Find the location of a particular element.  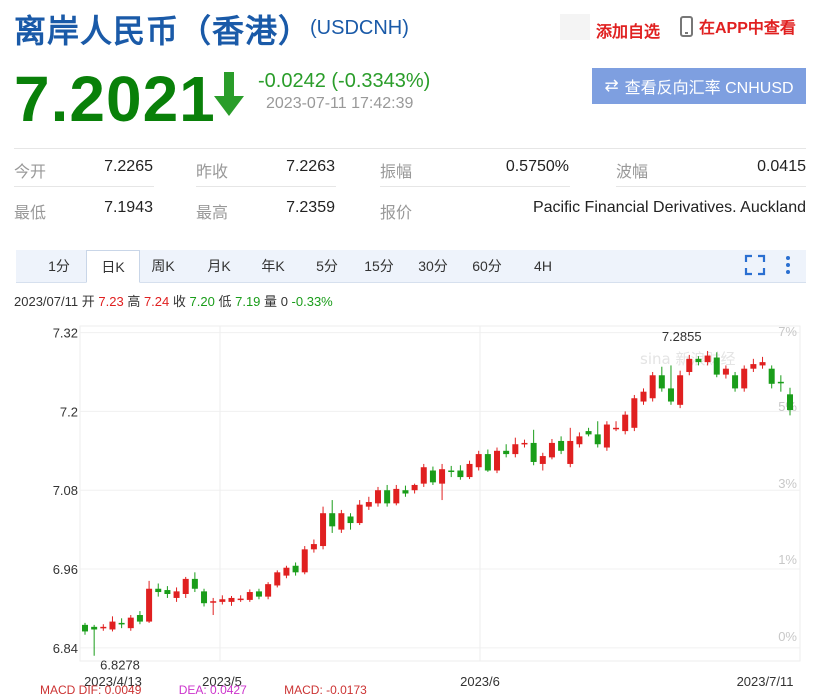

pct-tick-label: 3% is located at coordinates (787, 483).